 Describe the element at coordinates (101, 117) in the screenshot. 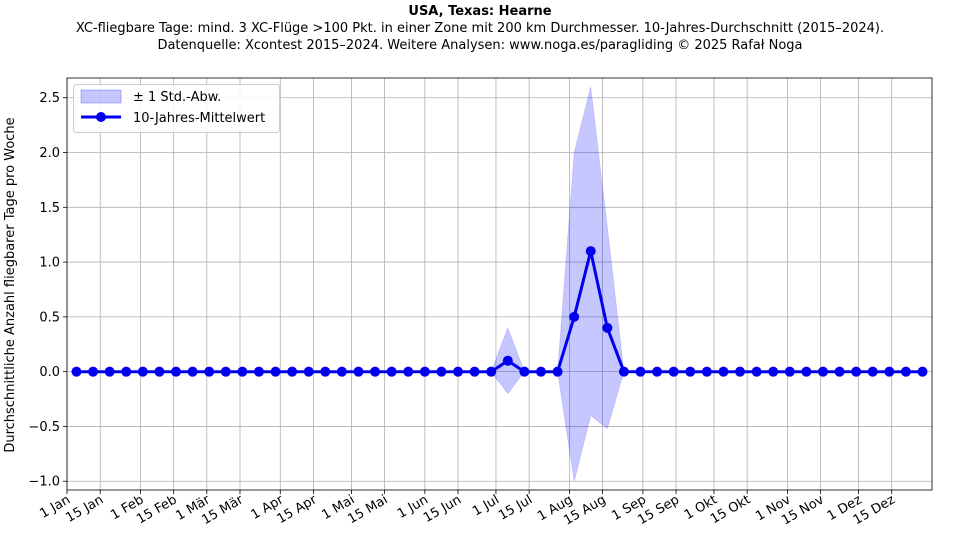

I see `legend-line-marker` at that location.